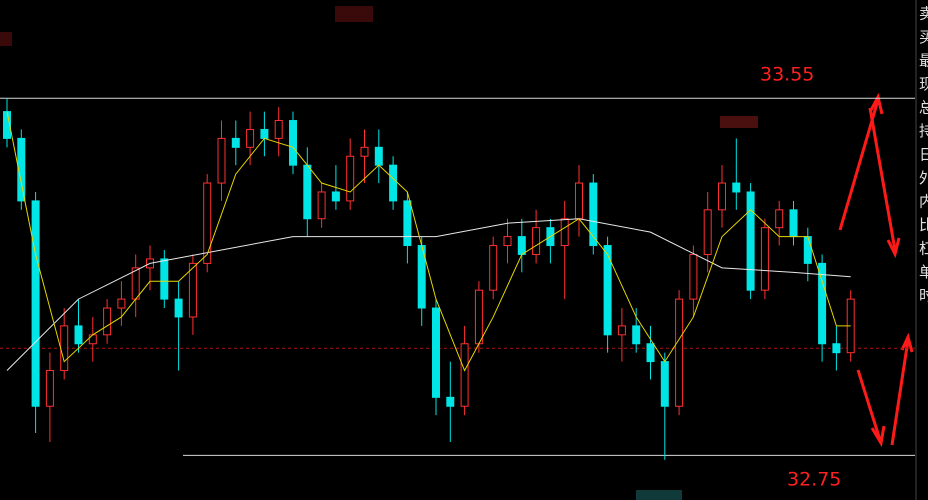 The height and width of the screenshot is (500, 928). I want to click on side-label: 日, so click(923, 155).